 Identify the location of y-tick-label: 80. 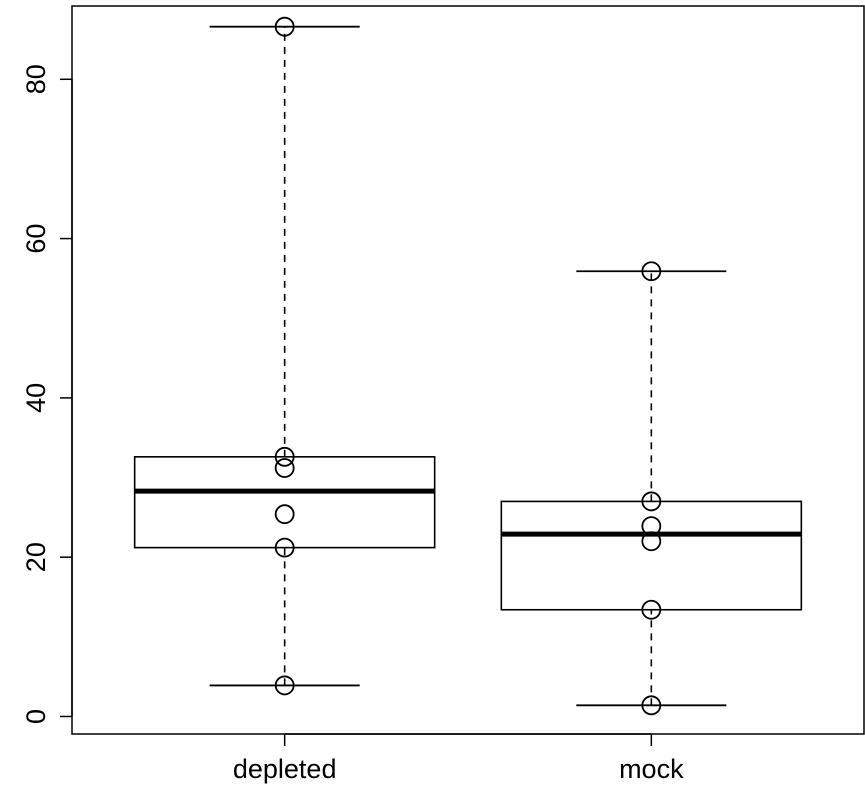
(36, 79).